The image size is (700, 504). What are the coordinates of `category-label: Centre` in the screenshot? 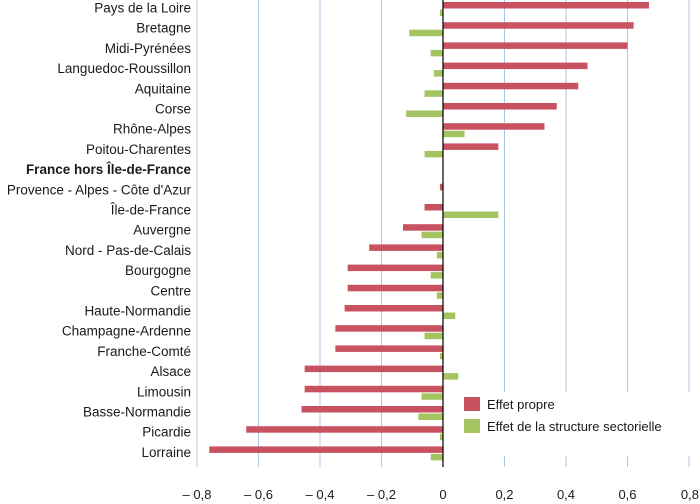 It's located at (170, 290).